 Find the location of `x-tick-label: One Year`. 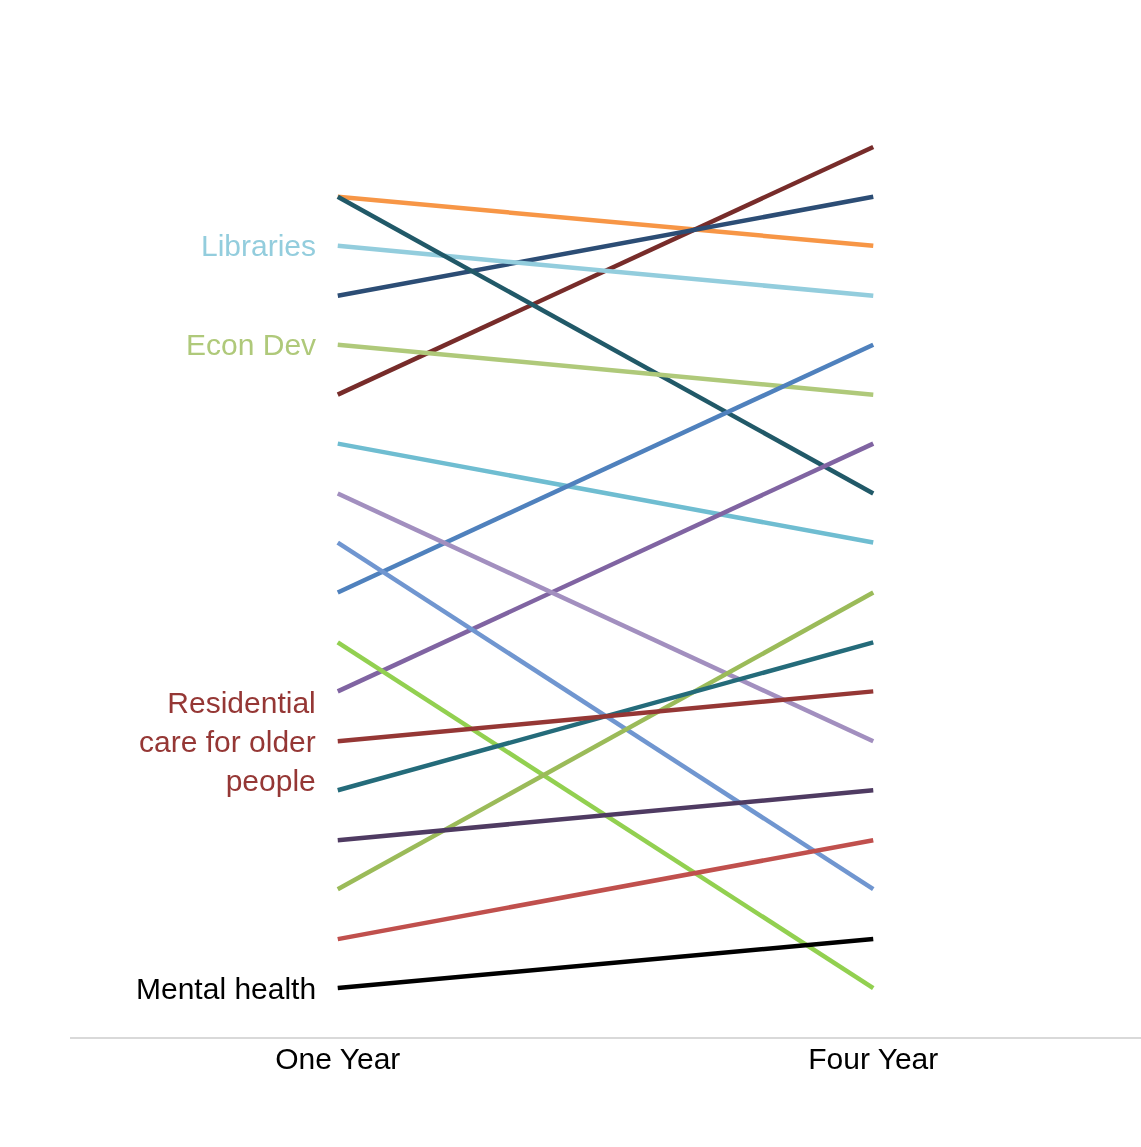

x-tick-label: One Year is located at coordinates (338, 1058).